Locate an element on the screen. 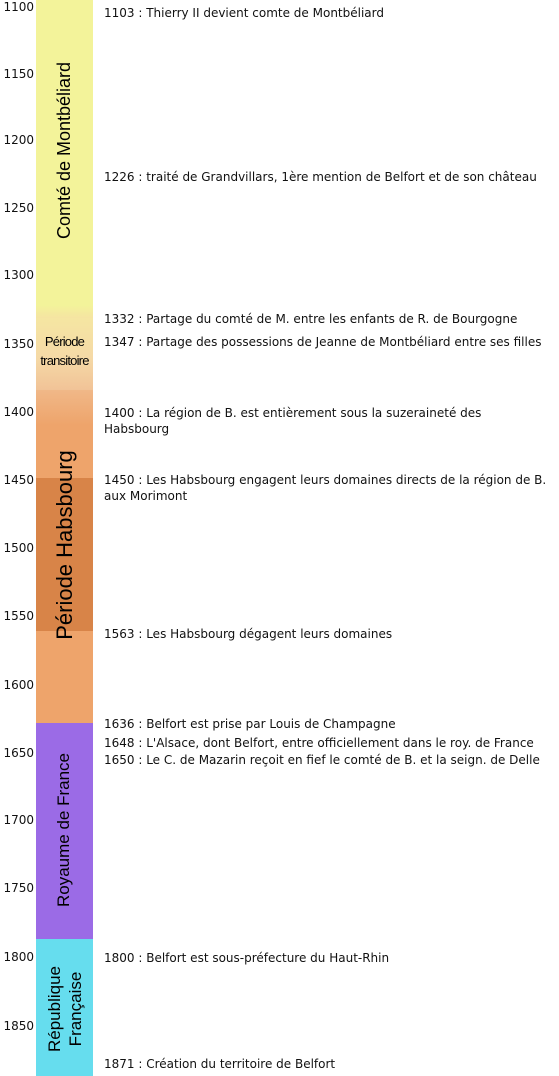 The width and height of the screenshot is (559, 1076). year-label: 1400 is located at coordinates (18, 412).